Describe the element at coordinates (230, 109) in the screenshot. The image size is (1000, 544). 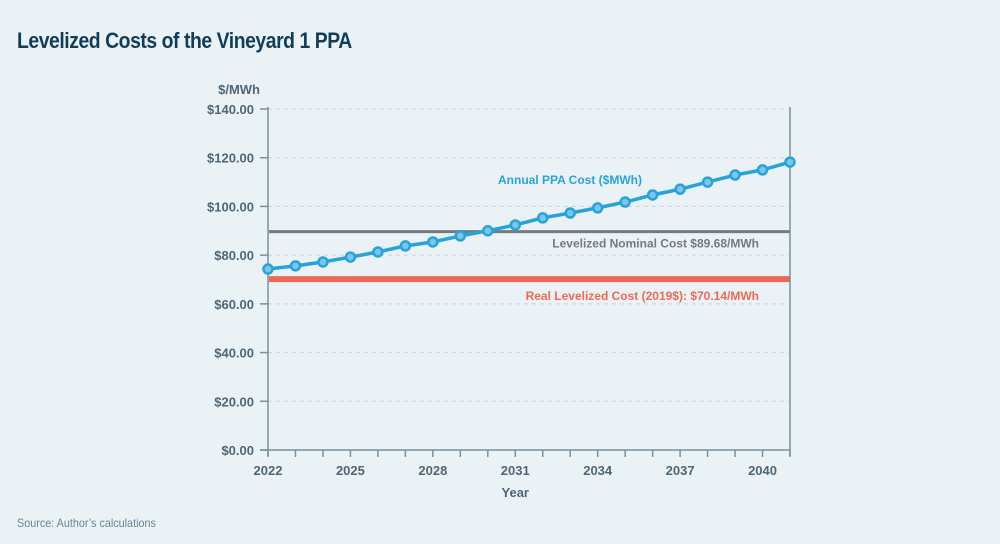
I see `y-tick-label: $140.00` at that location.